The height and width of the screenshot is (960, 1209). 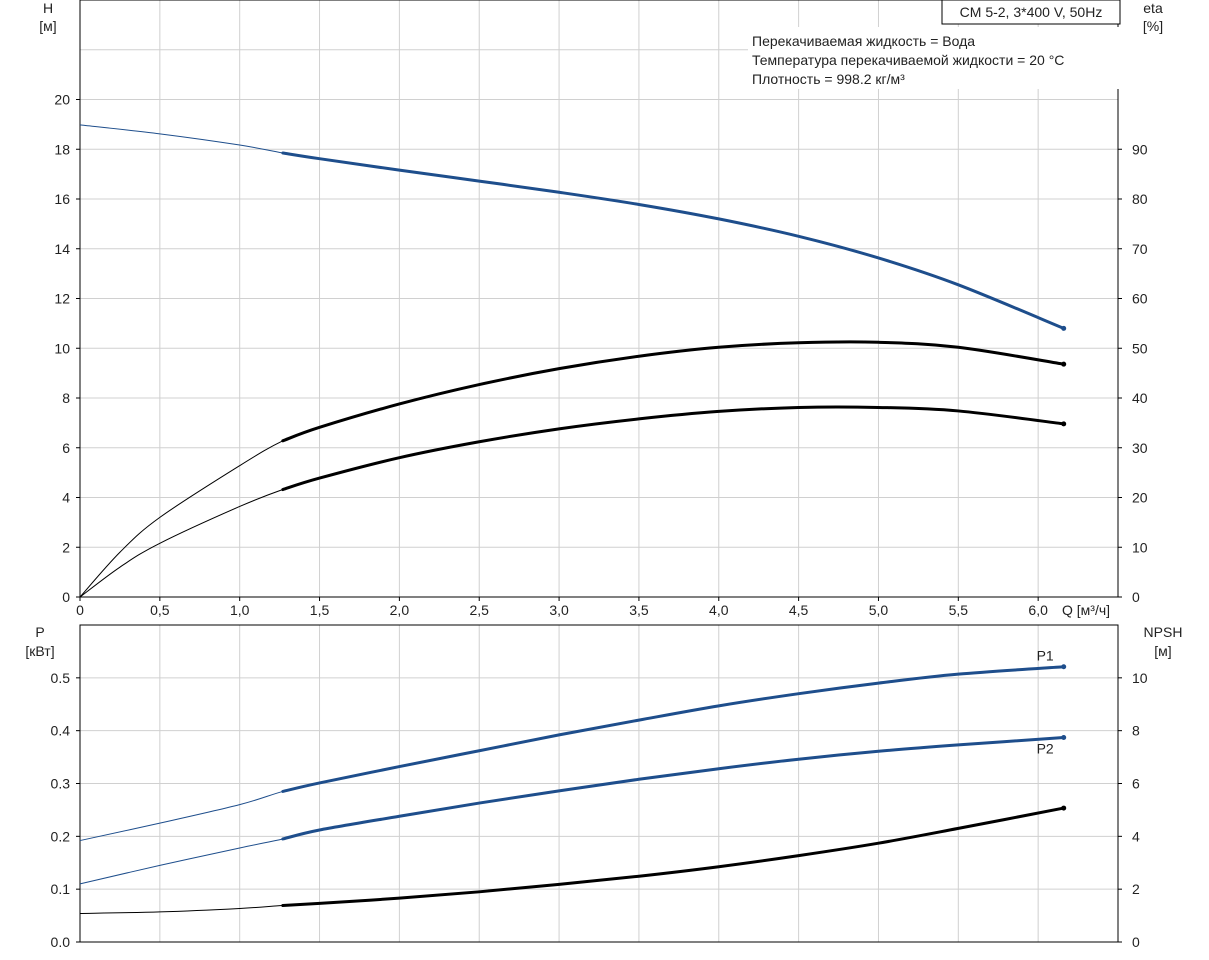 I want to click on x-tick-label: 5,5, so click(x=959, y=610).